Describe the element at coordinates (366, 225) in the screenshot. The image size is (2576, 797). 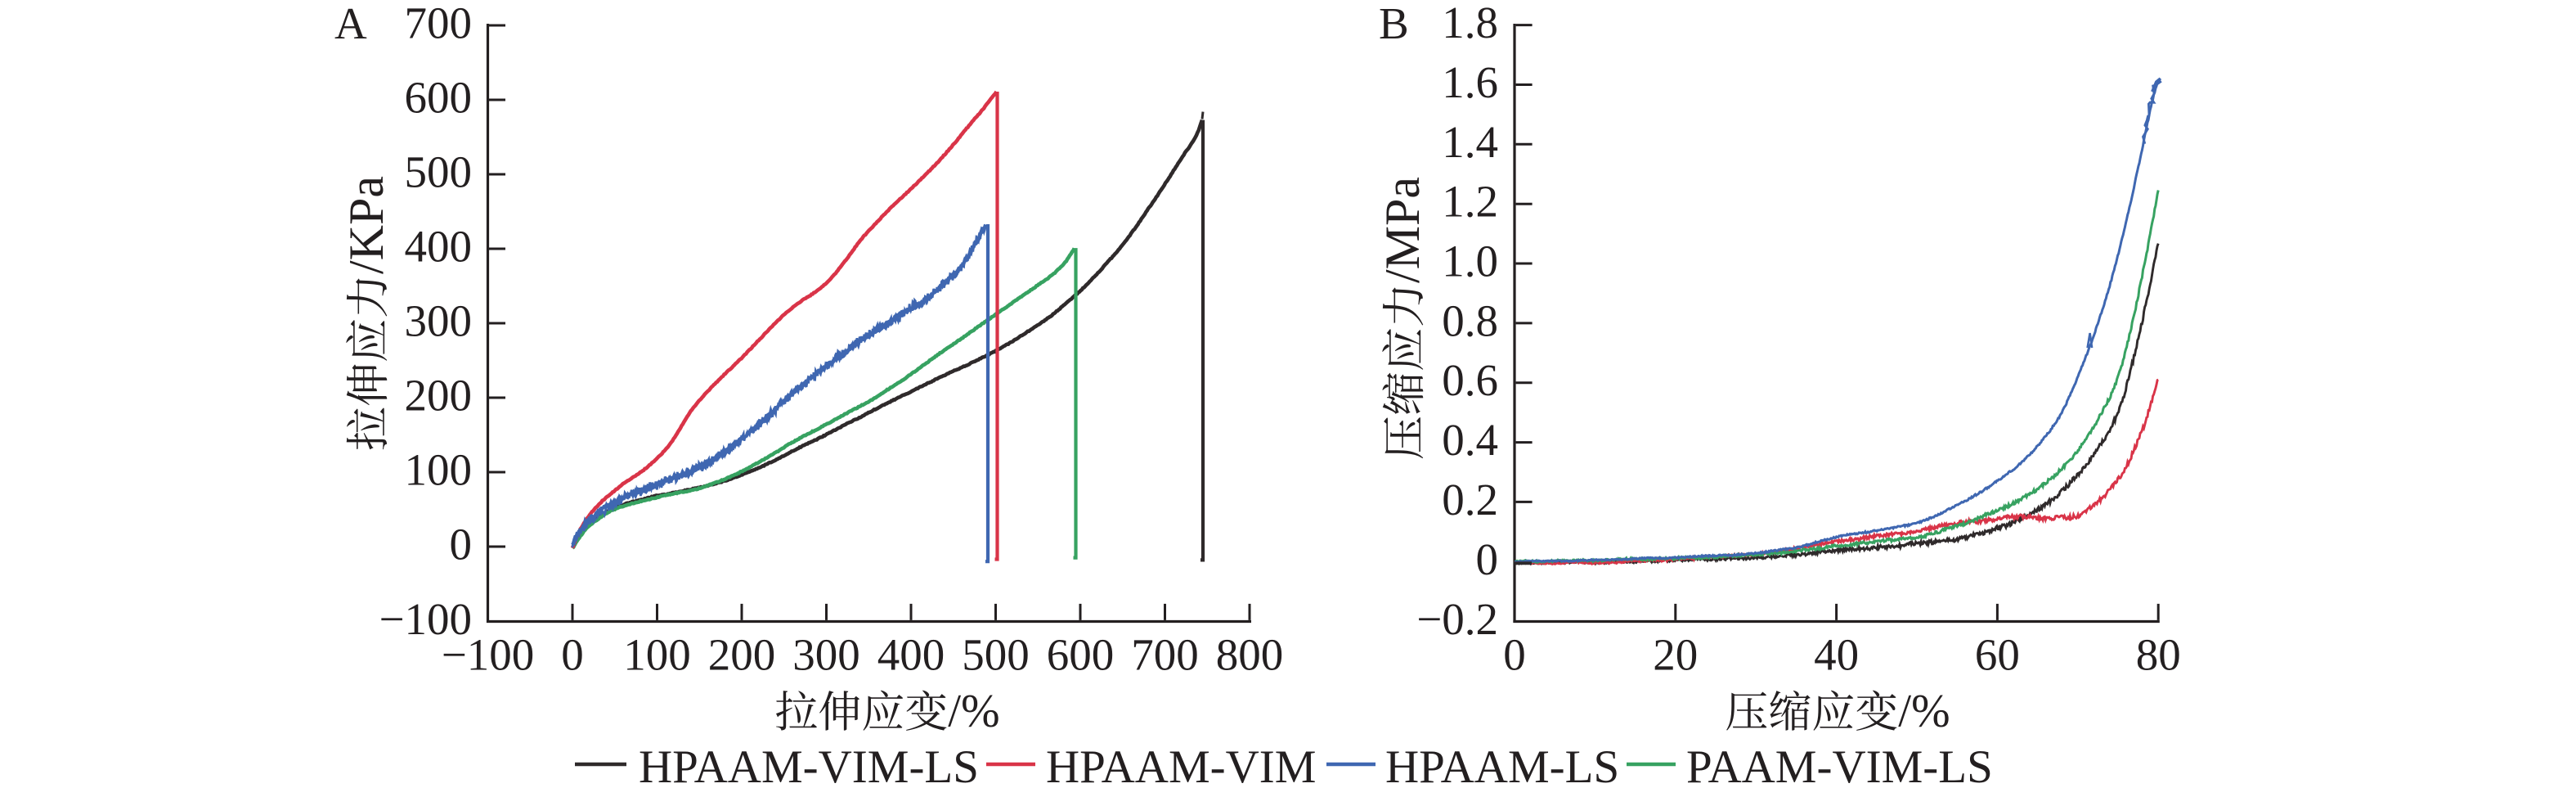
I see `svg-text: /KPa` at that location.